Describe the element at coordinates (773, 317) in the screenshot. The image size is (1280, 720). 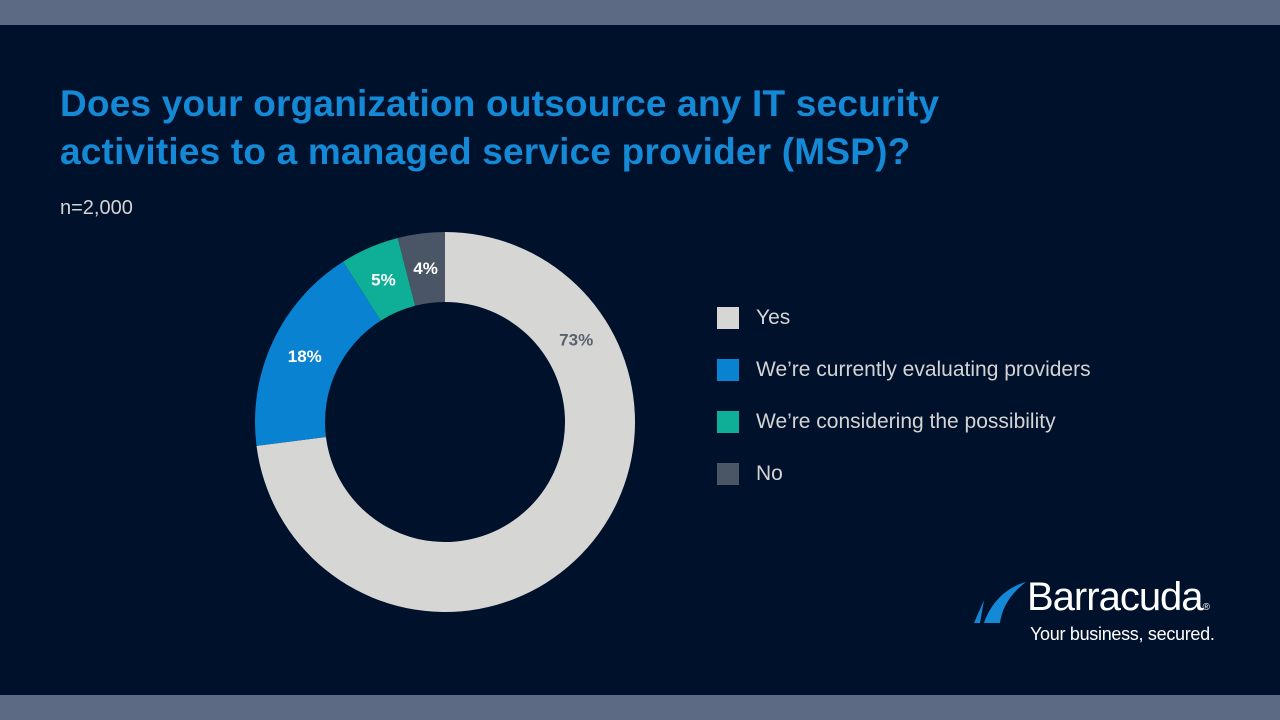
I see `legend-label: Yes` at that location.